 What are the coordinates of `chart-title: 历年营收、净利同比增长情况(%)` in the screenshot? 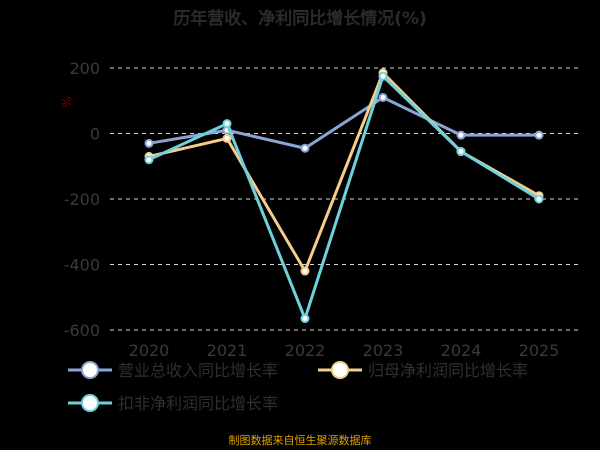 It's located at (300, 18).